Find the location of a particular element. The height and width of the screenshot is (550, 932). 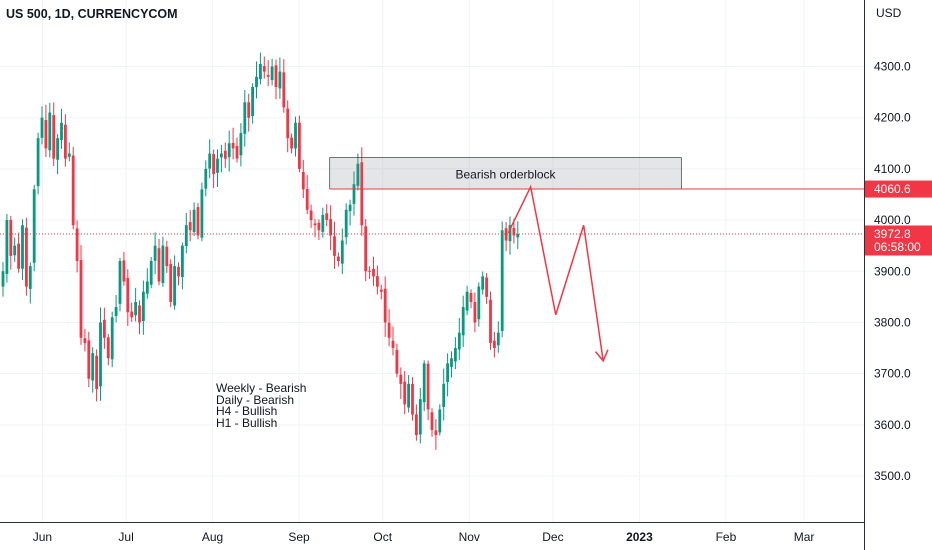

y-tick-label: 4300.0 is located at coordinates (892, 67).